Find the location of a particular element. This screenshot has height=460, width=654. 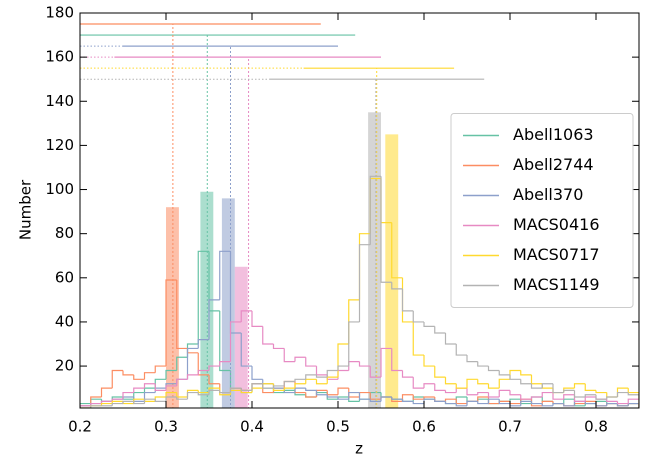

x-tick-label: 0.8 is located at coordinates (596, 427).